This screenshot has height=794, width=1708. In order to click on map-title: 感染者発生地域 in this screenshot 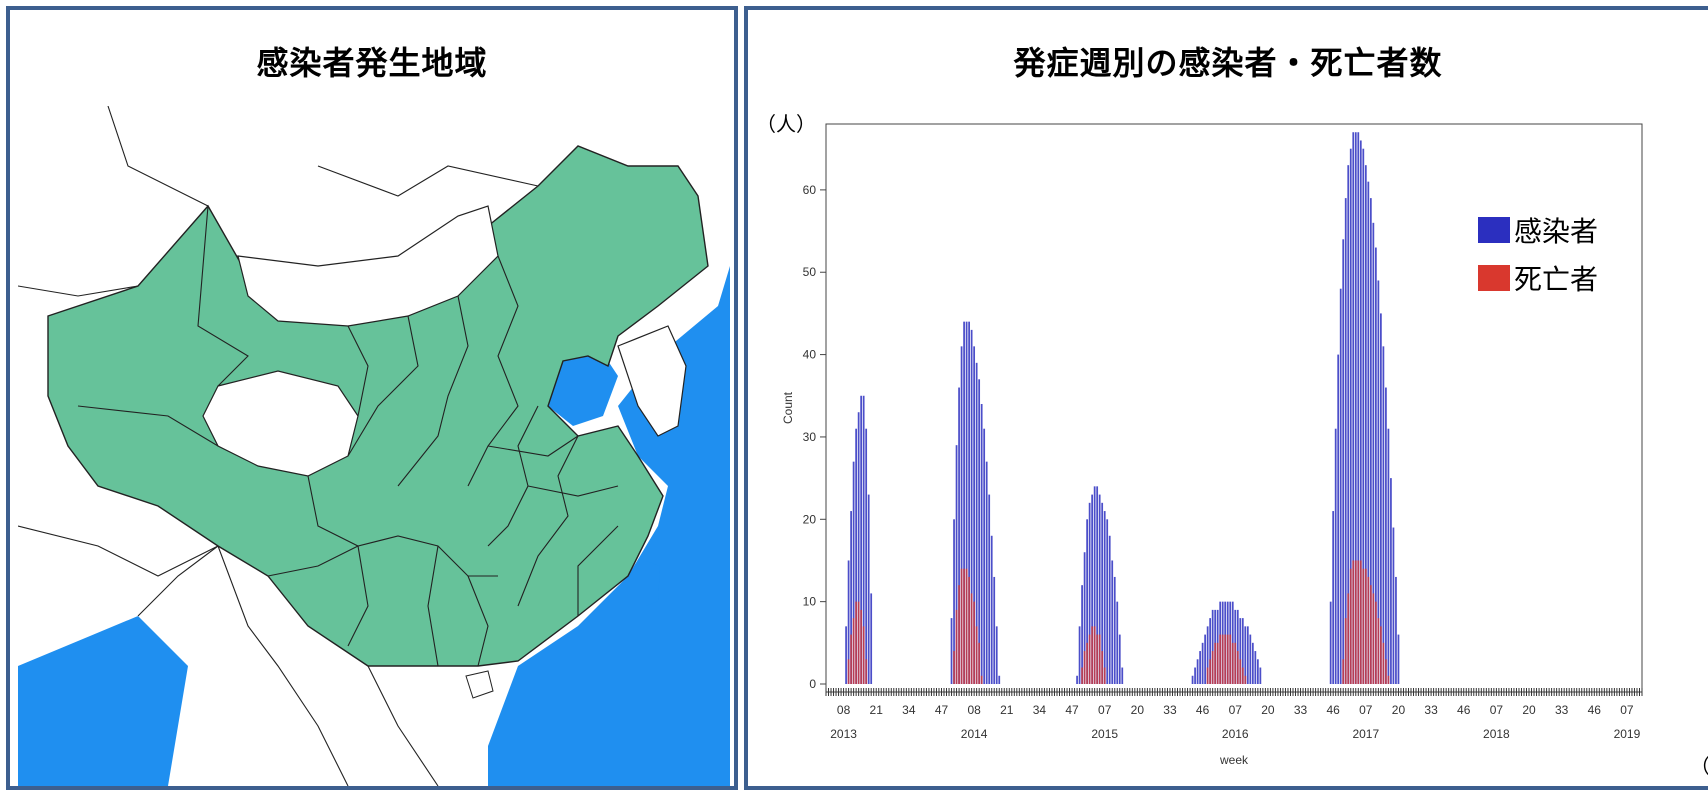, I will do `click(372, 63)`.